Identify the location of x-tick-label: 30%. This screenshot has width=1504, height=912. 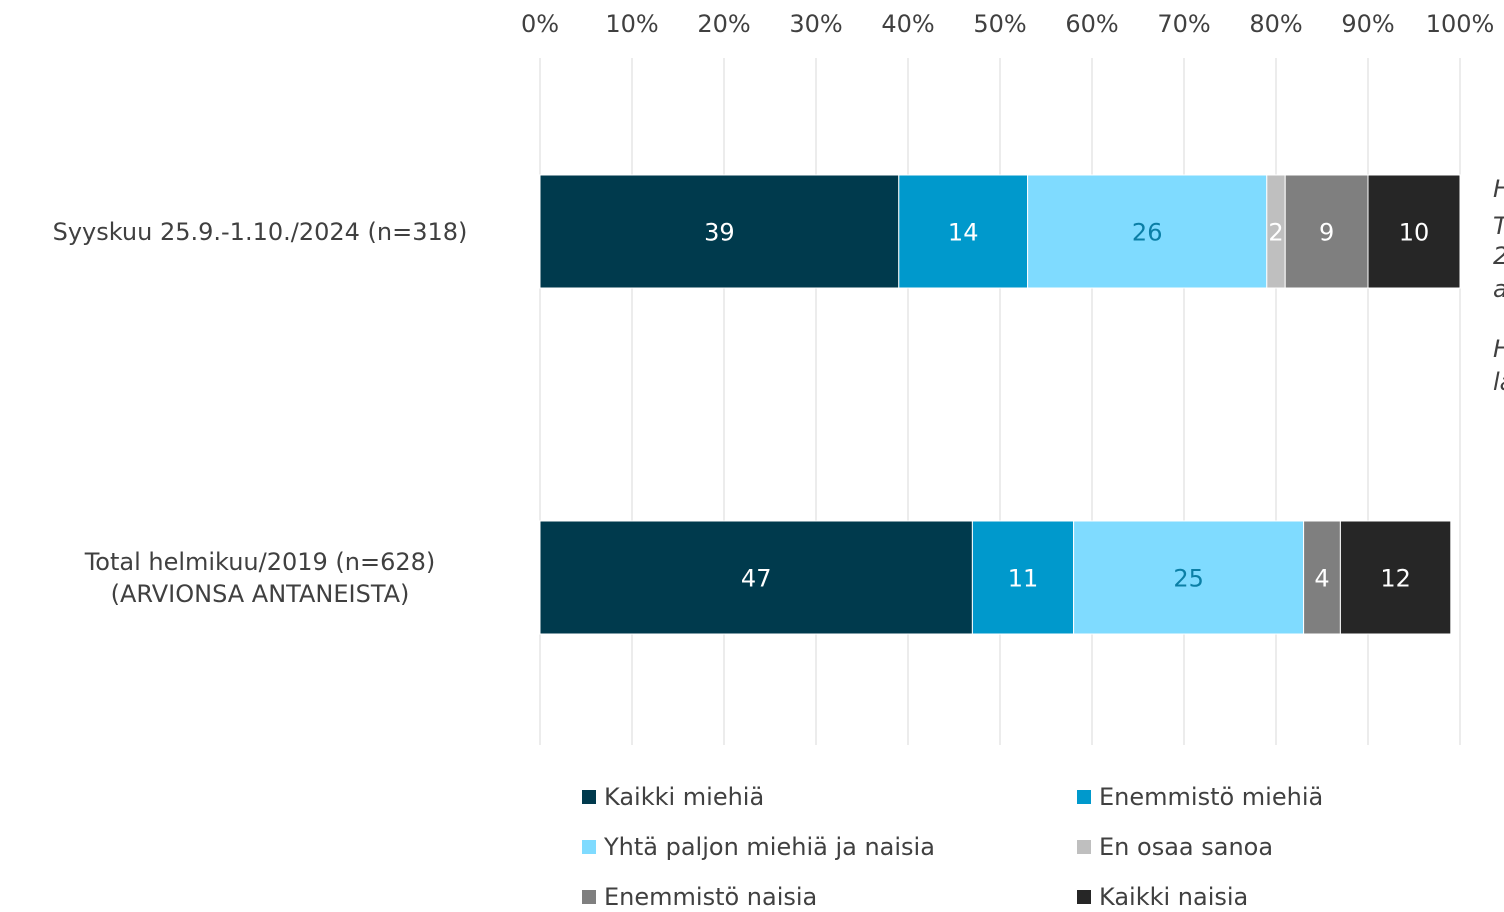
(815, 24).